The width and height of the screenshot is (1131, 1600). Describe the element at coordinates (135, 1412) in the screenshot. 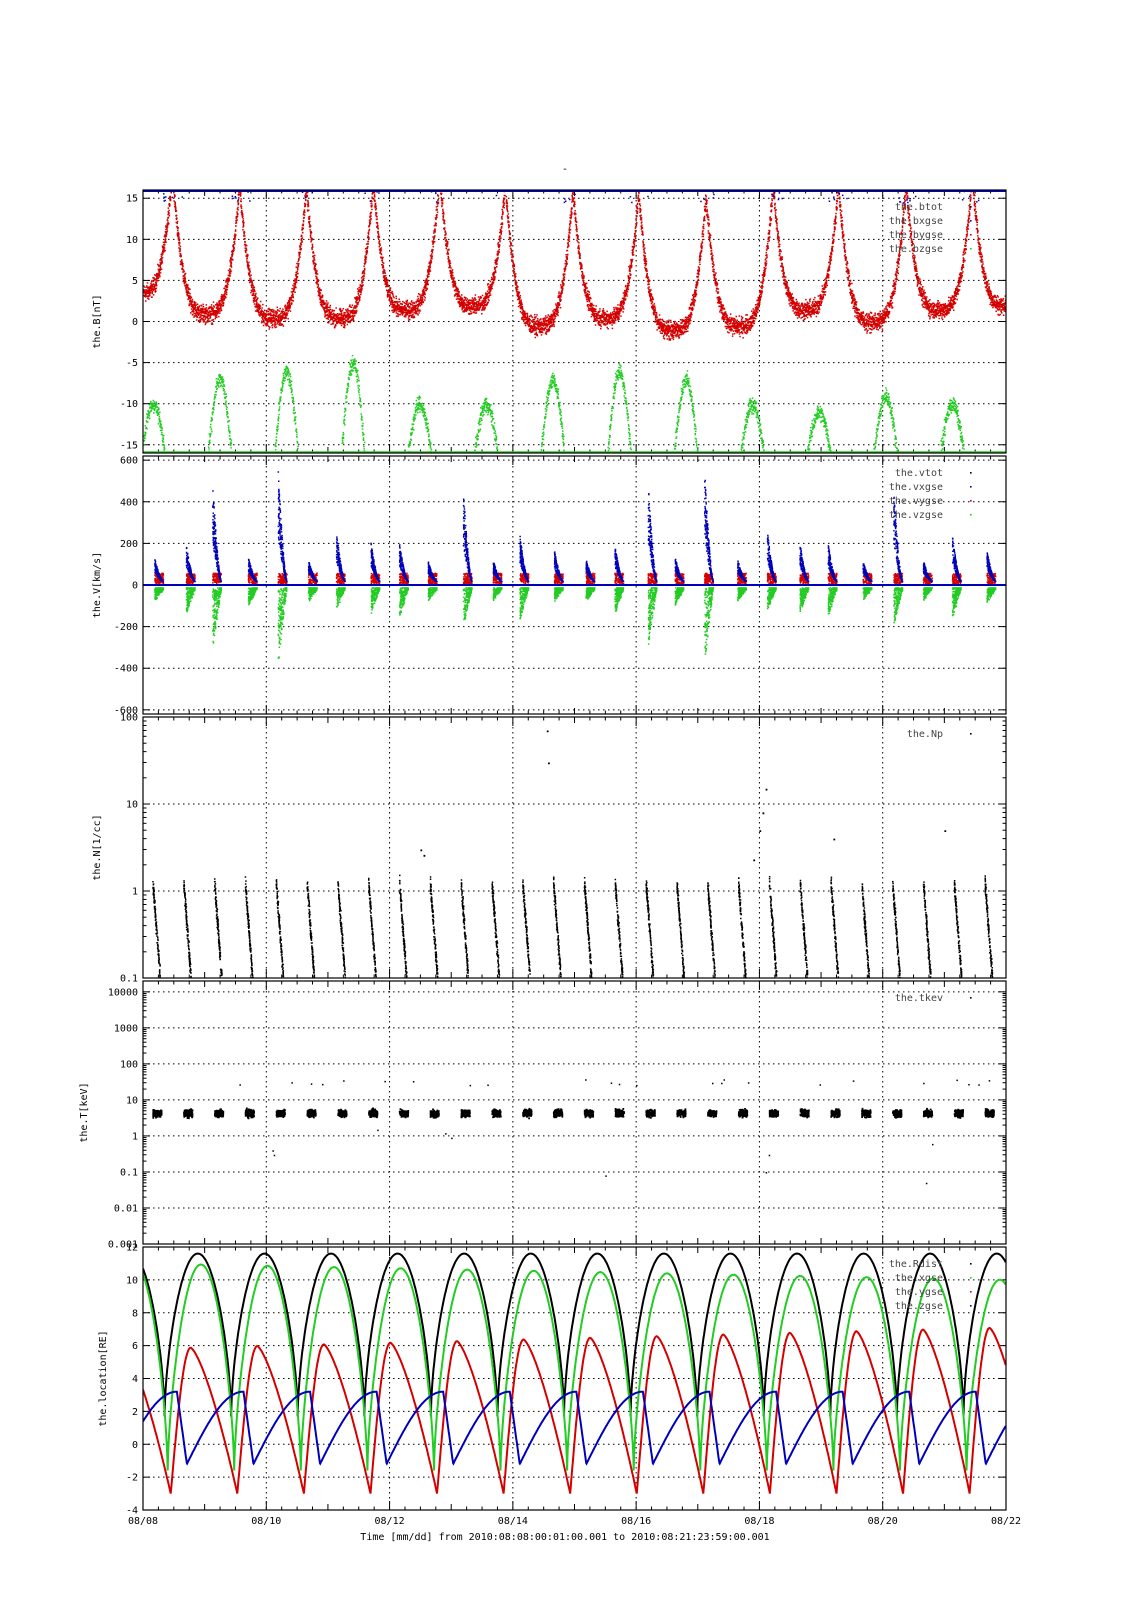

I see `y-tick-label: 2` at that location.